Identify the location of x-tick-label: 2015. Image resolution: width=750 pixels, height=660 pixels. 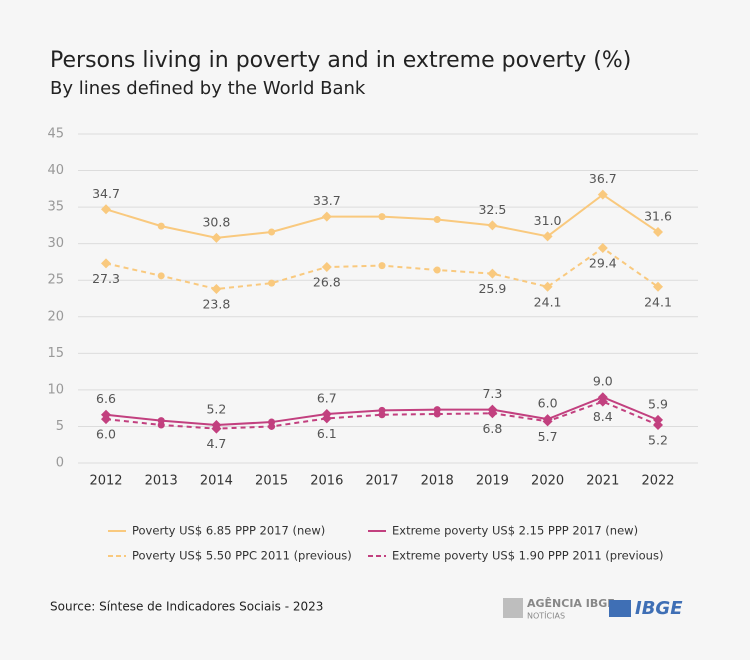
(271, 481).